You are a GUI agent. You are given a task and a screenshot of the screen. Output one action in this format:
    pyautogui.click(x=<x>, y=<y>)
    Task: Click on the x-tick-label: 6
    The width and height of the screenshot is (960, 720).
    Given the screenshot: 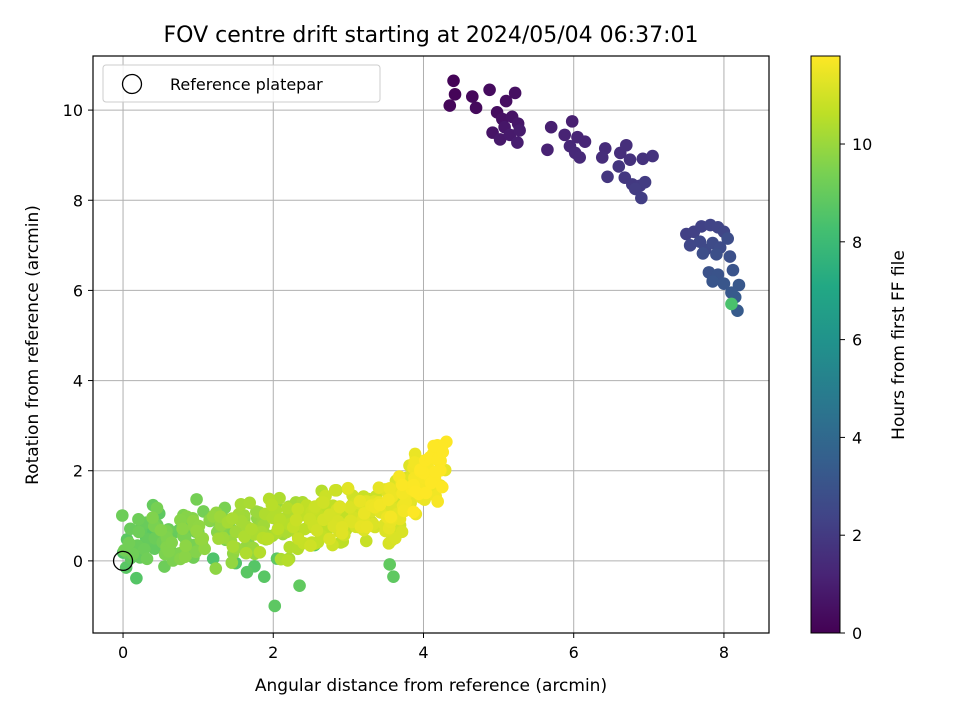 What is the action you would take?
    pyautogui.click(x=574, y=652)
    